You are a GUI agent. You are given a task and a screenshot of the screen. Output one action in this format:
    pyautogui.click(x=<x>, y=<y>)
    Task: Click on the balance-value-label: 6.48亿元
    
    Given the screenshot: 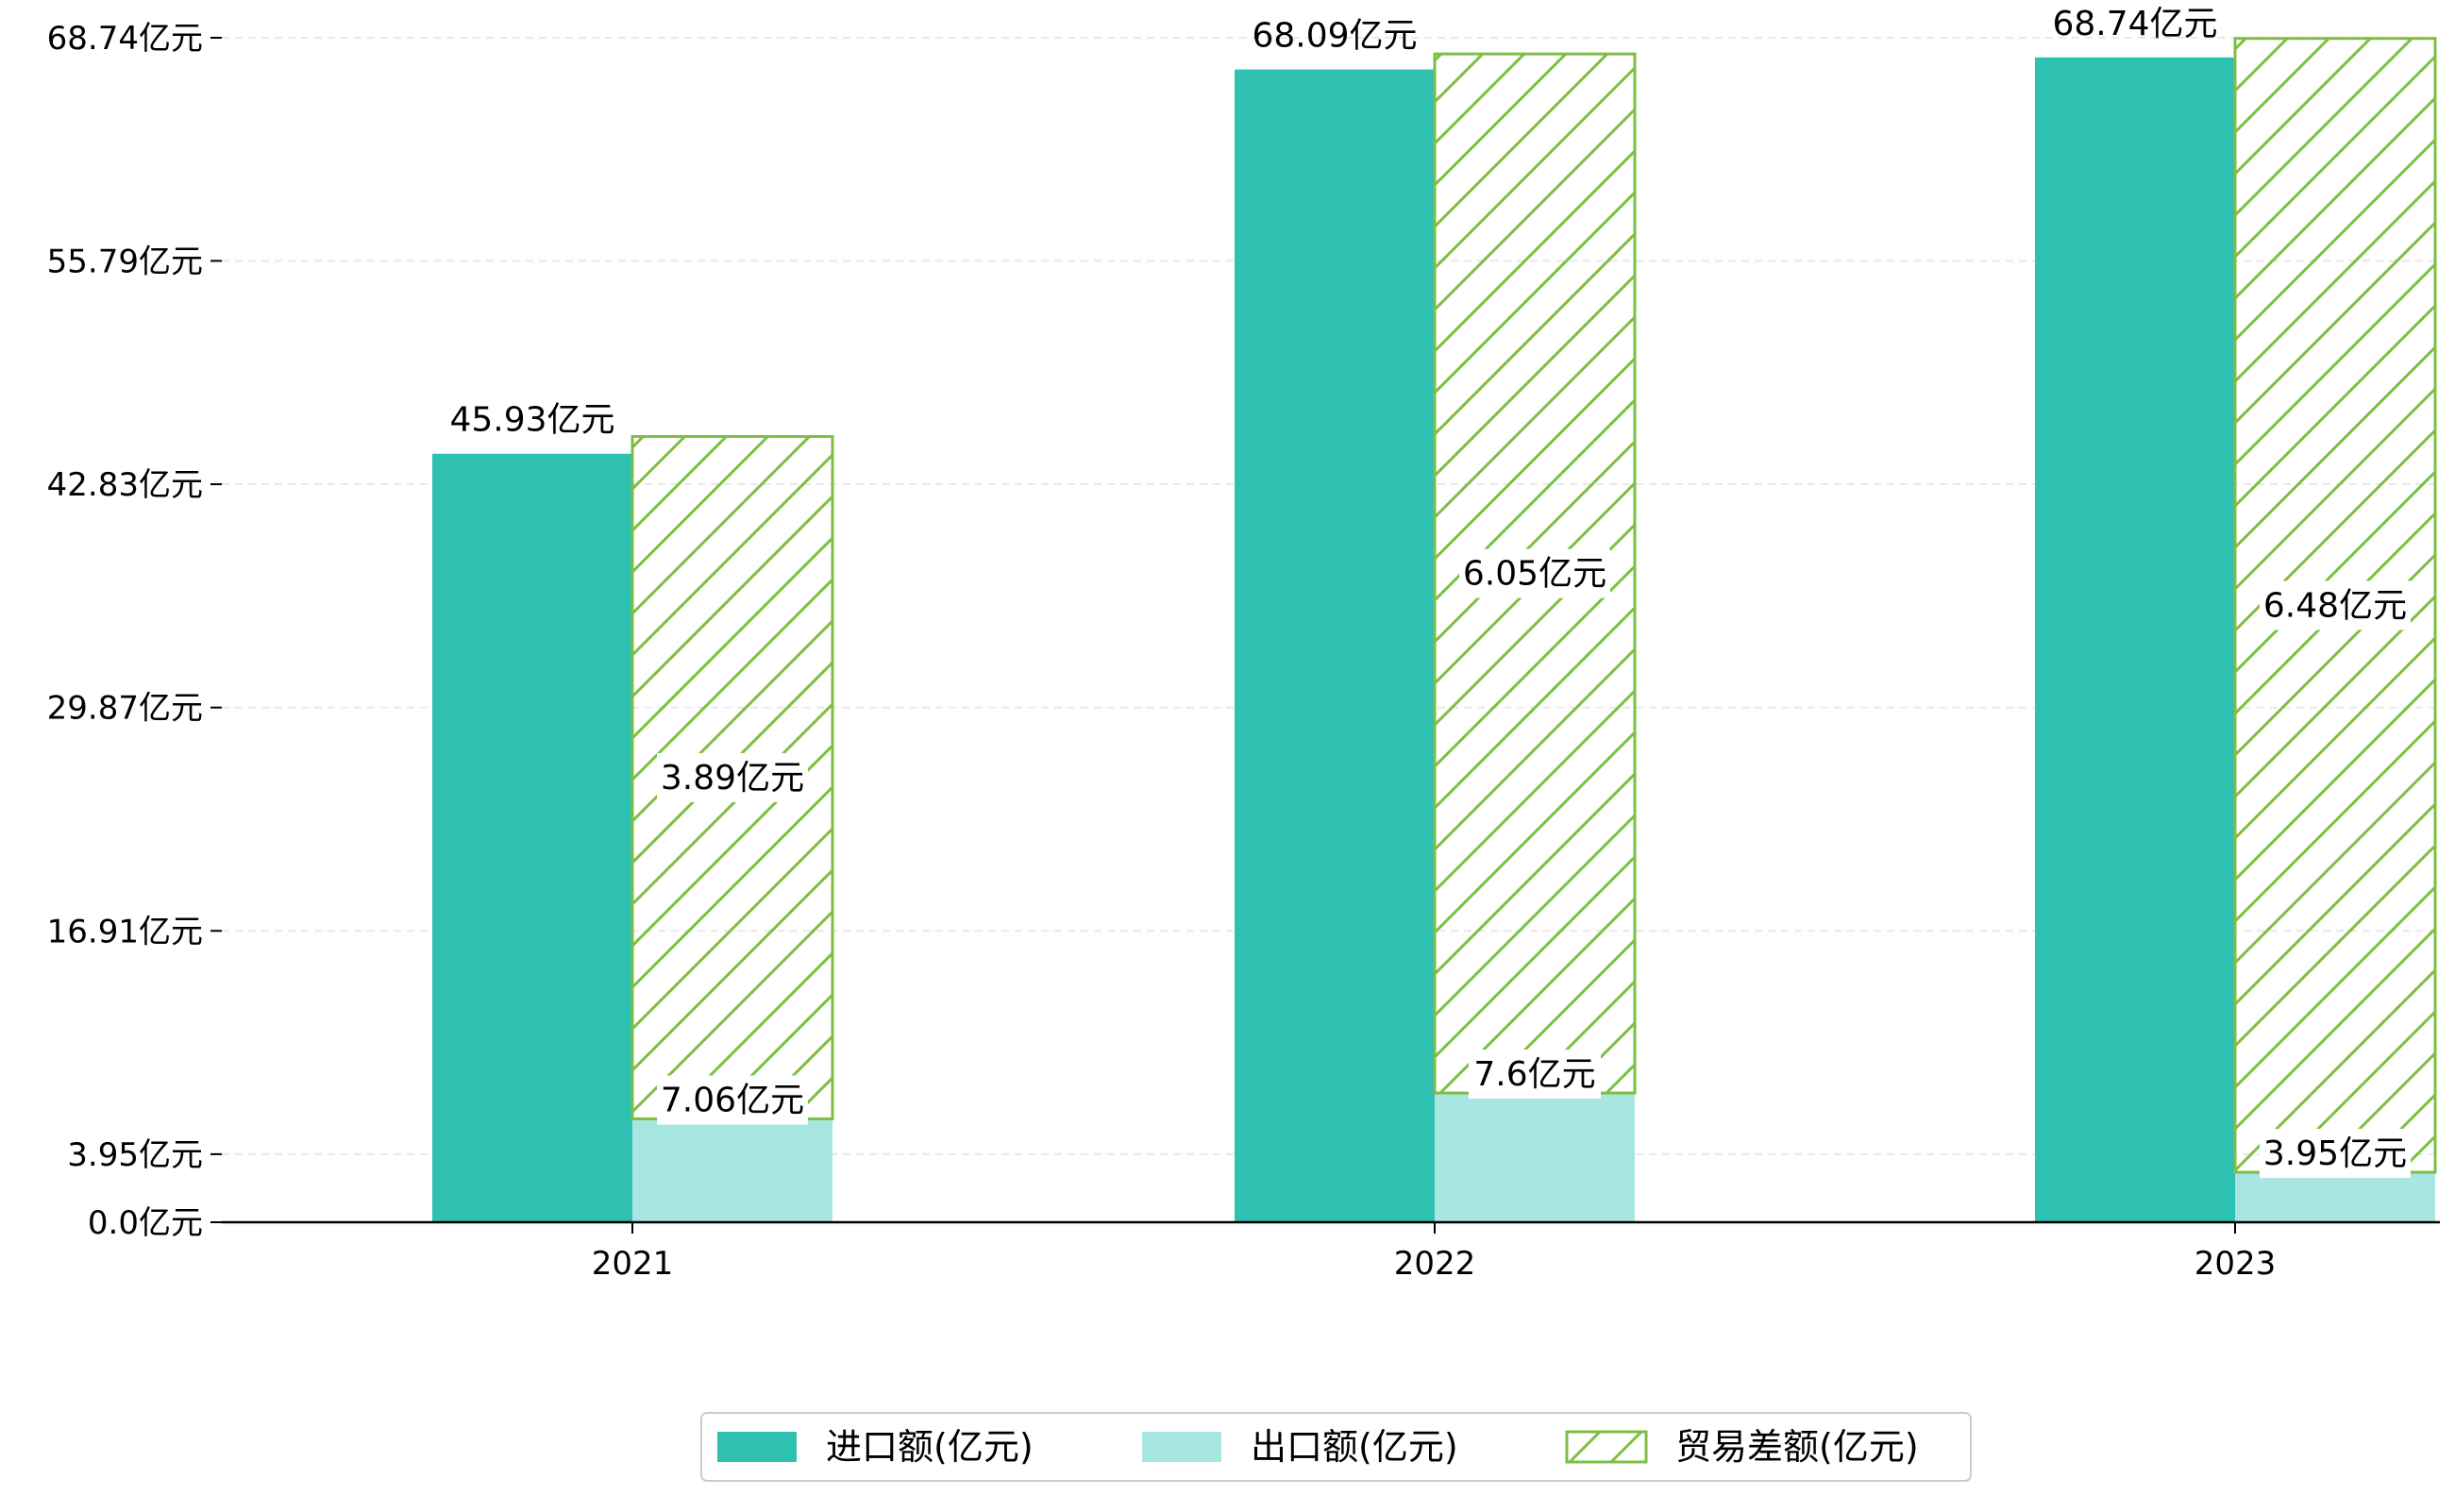 What is the action you would take?
    pyautogui.click(x=2335, y=605)
    